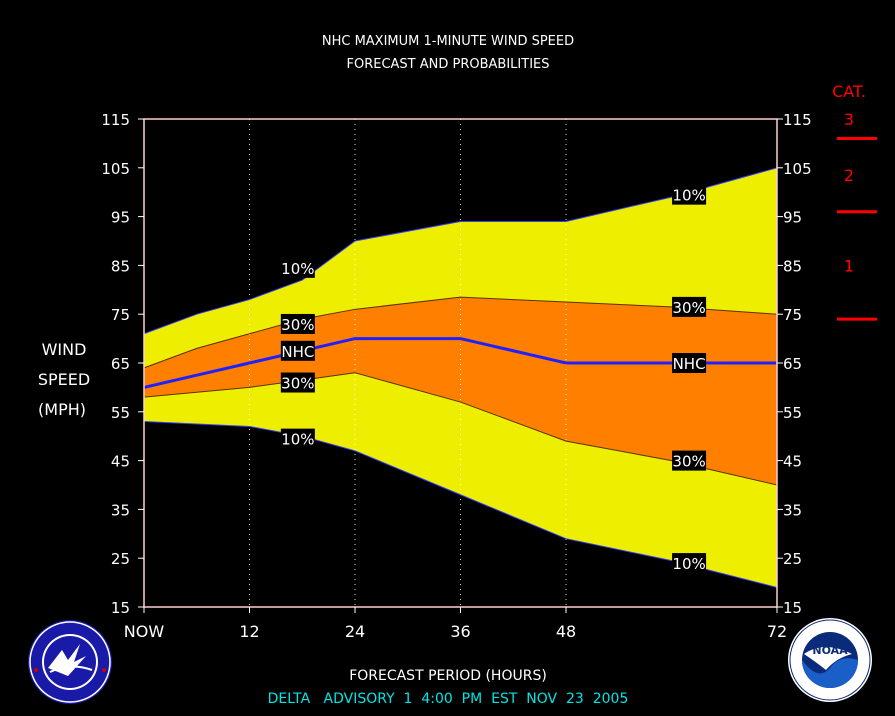  What do you see at coordinates (854, 201) in the screenshot?
I see `category-scale: CAT. 1 2 3` at bounding box center [854, 201].